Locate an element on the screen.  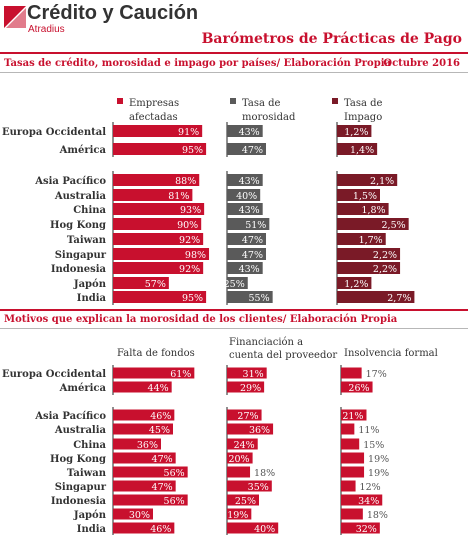
value-label: 92% is located at coordinates (189, 269).